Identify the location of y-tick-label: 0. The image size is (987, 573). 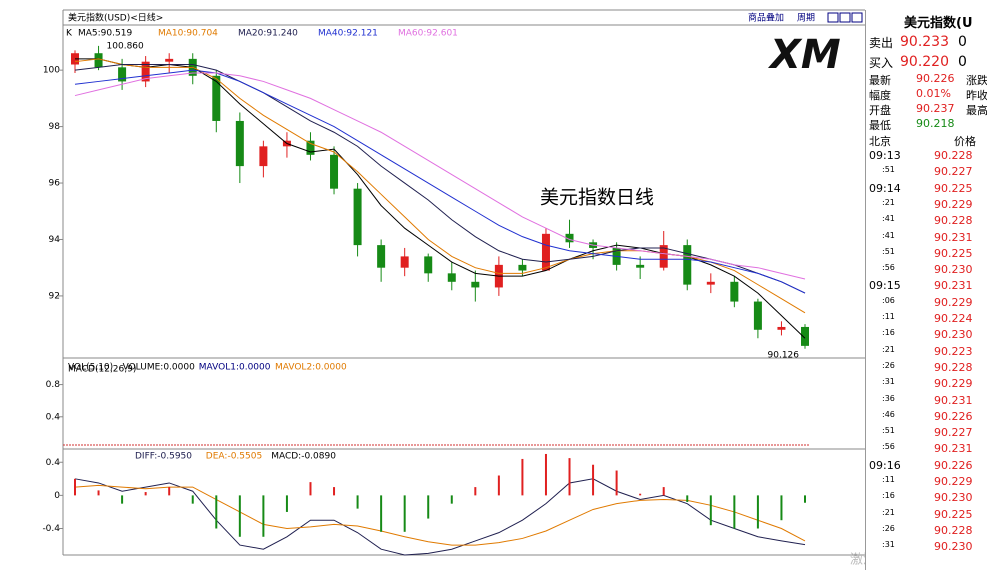
(57, 496).